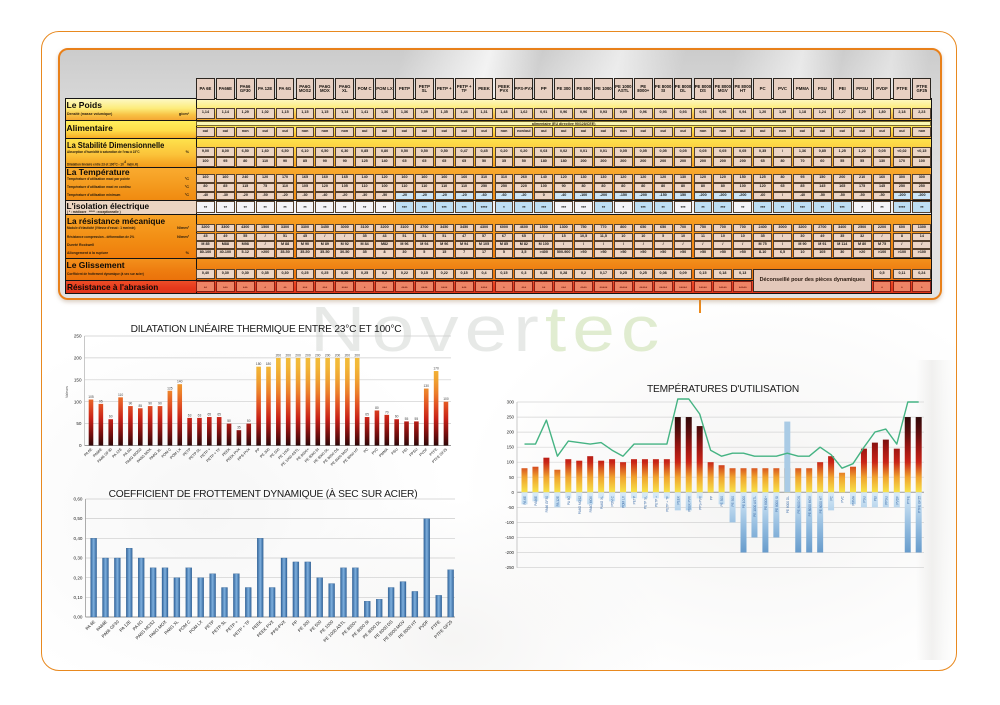  What do you see at coordinates (777, 504) in the screenshot?
I see `svg-text: PE 8000 SI` at bounding box center [777, 504].